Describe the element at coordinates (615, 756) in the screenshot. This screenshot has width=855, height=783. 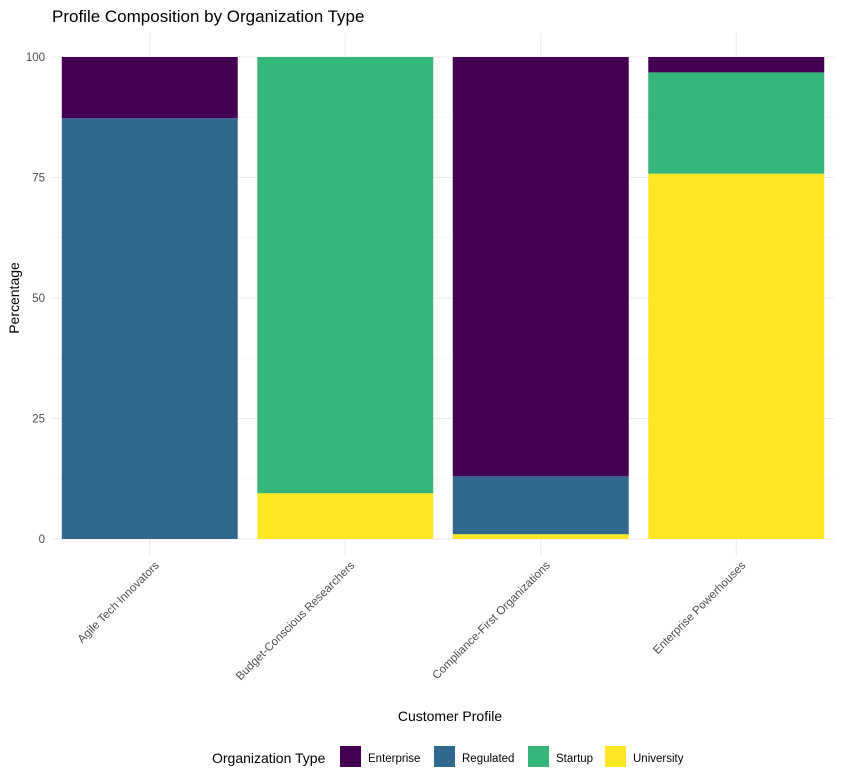
I see `legend-key-university` at that location.